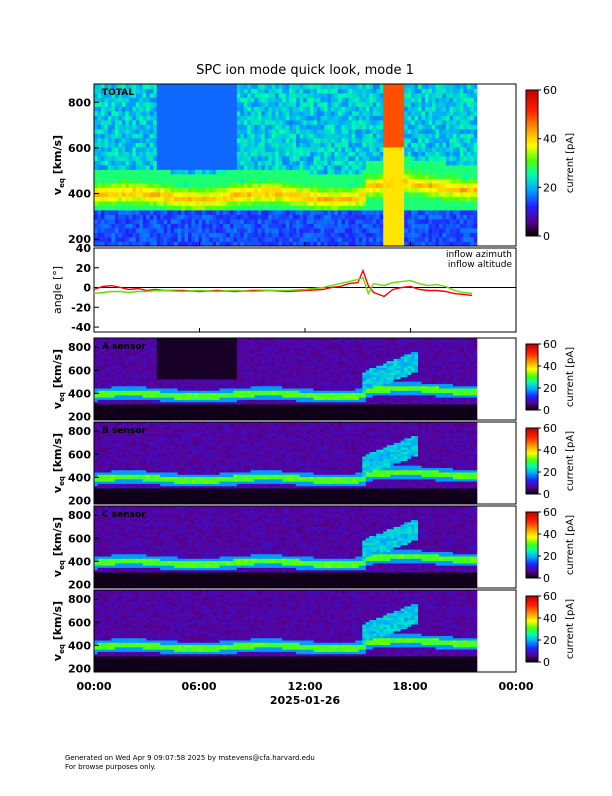 The height and width of the screenshot is (796, 612). I want to click on y-tick-label-3: 20, so click(84, 268).